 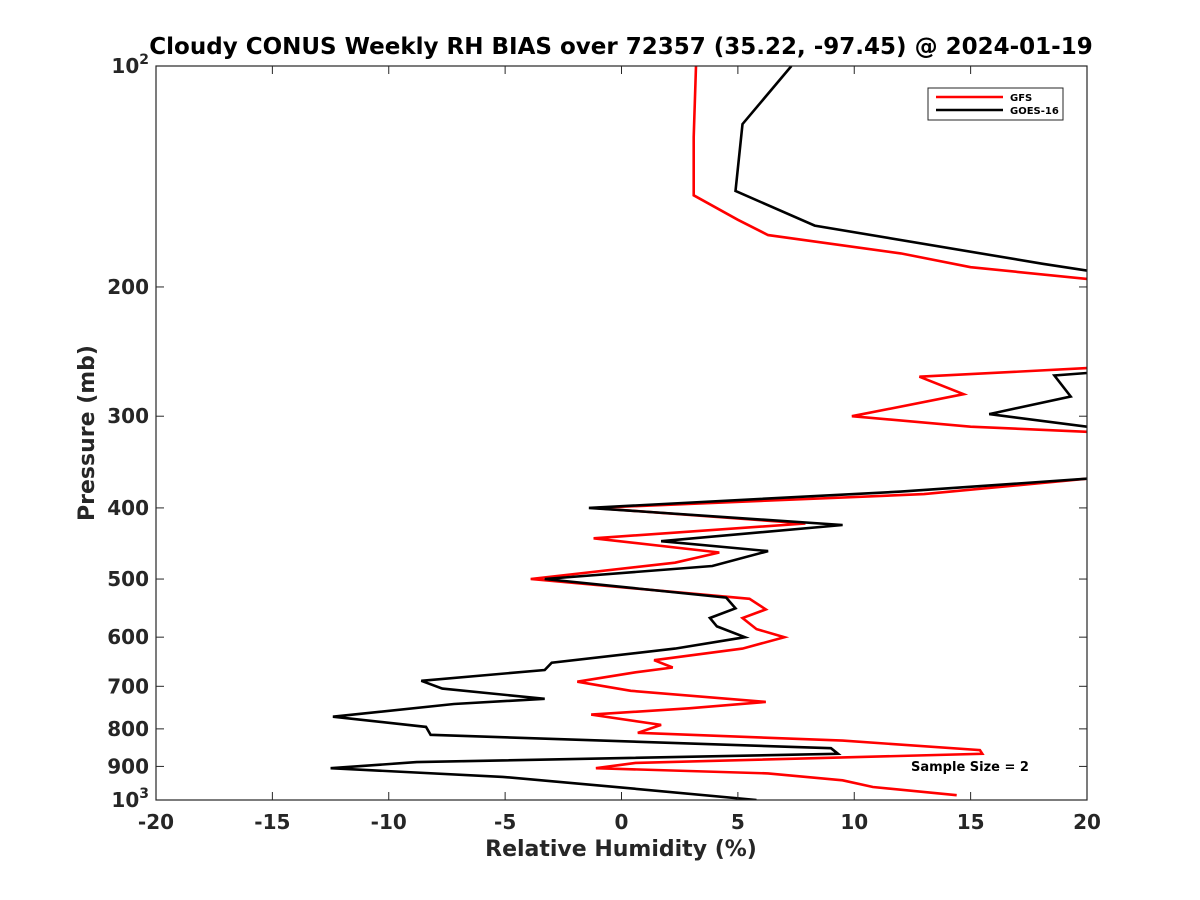 What do you see at coordinates (1034, 111) in the screenshot?
I see `legend-label-goes16: GOES-16` at bounding box center [1034, 111].